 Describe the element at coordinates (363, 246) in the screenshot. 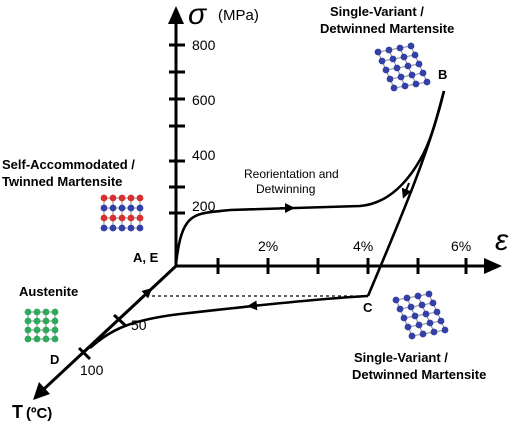

I see `strain-tick-label-4: 4%` at that location.